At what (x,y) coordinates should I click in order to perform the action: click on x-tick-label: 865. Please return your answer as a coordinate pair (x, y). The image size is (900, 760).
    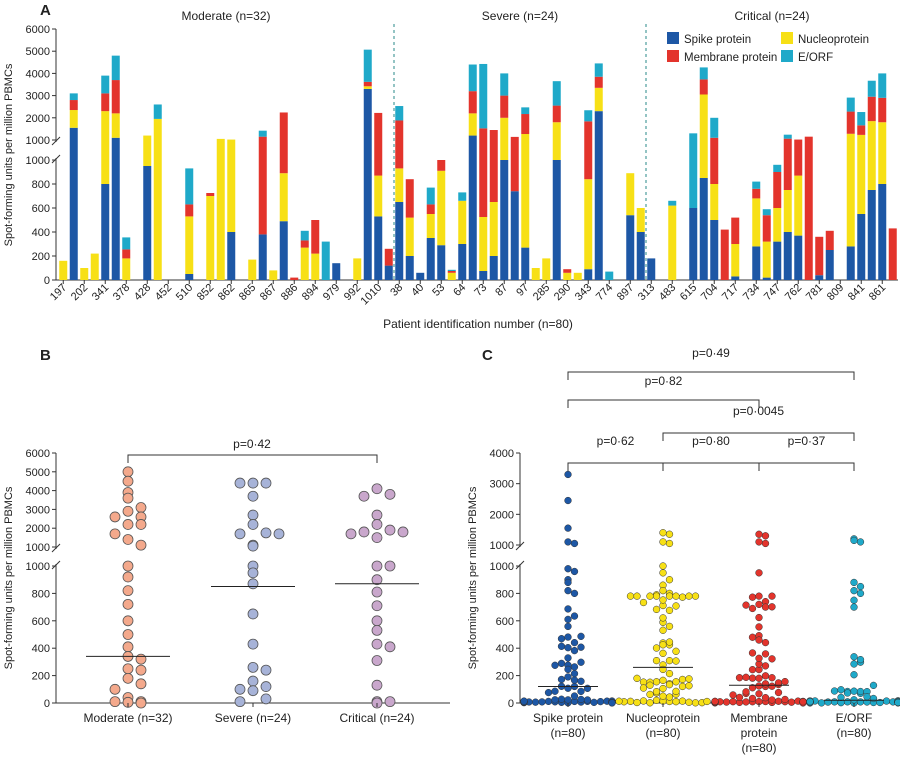
    Looking at the image, I should click on (247, 292).